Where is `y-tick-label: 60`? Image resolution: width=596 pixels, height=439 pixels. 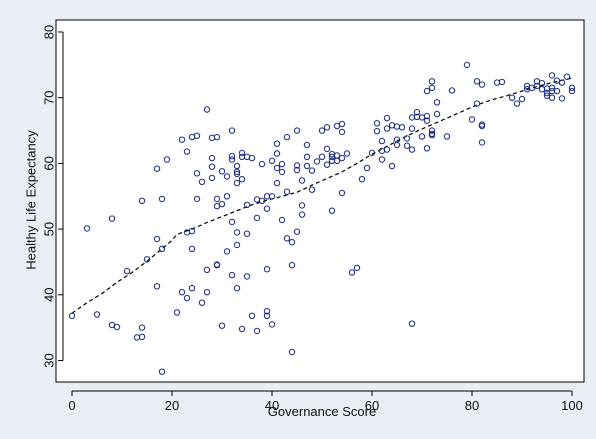
y-tick-label: 60 is located at coordinates (49, 163).